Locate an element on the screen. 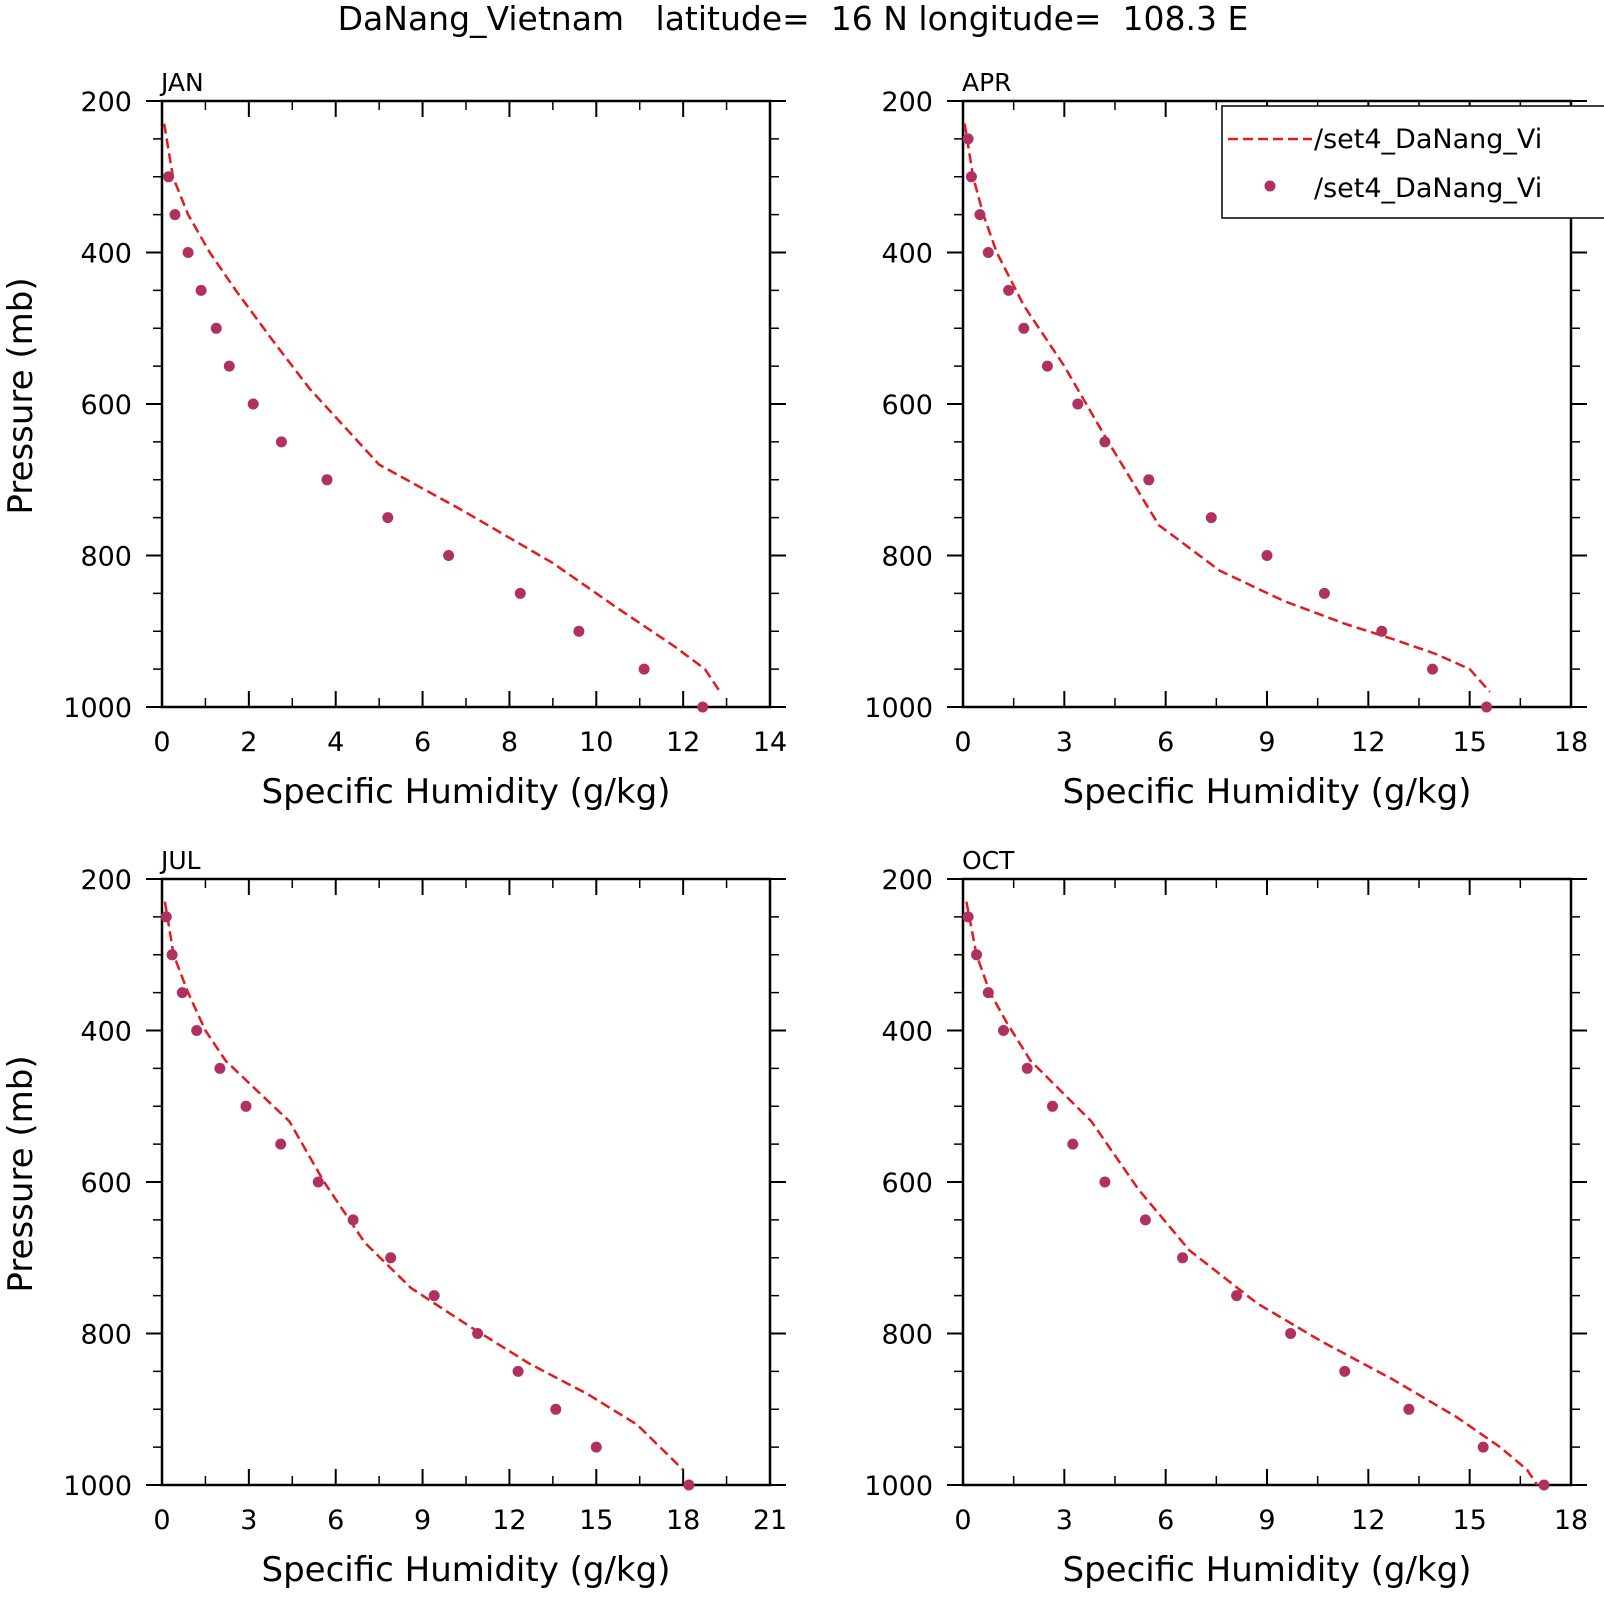 This screenshot has width=1604, height=1602. x-tick-label: 2 is located at coordinates (248, 742).